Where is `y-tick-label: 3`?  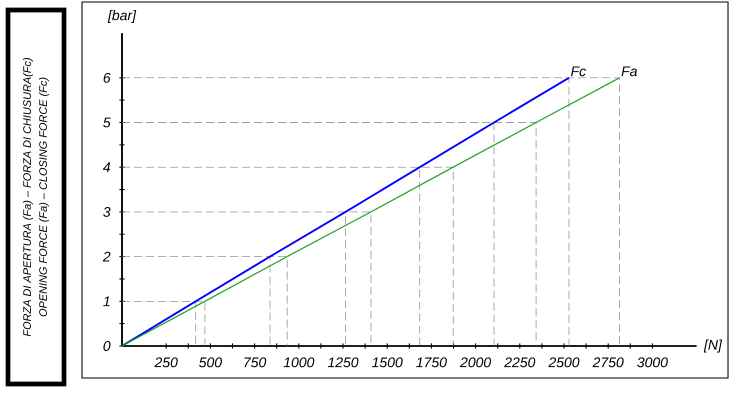 y-tick-label: 3 is located at coordinates (106, 211).